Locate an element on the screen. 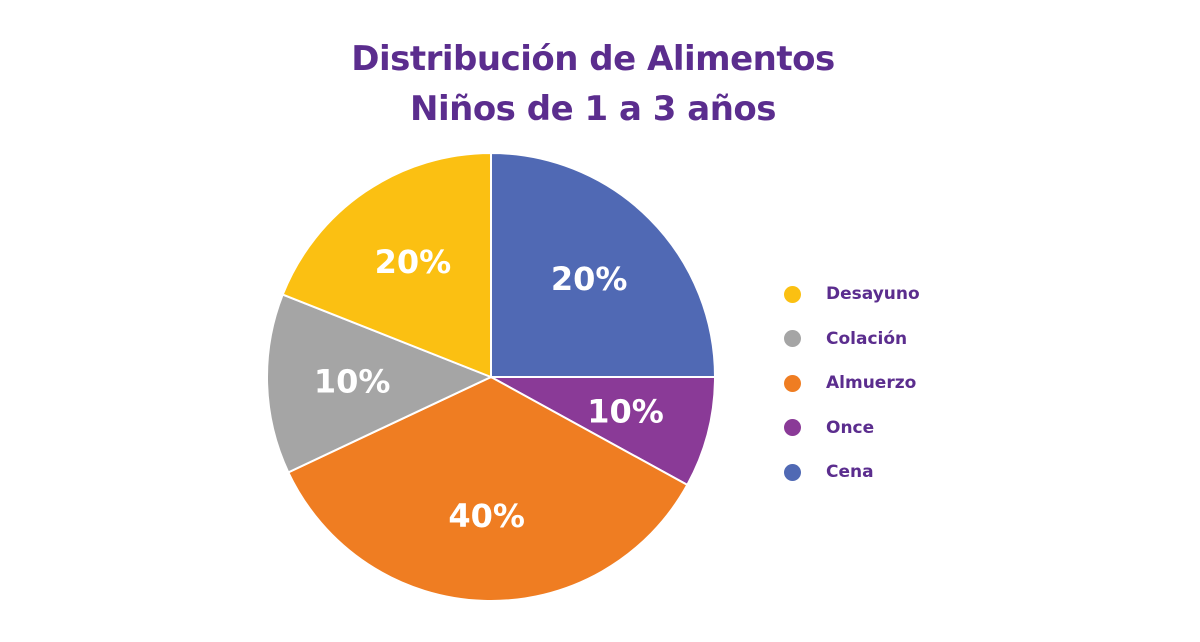 The width and height of the screenshot is (1200, 642). chart-subtitle: Niños de 1 a 3 años is located at coordinates (593, 109).